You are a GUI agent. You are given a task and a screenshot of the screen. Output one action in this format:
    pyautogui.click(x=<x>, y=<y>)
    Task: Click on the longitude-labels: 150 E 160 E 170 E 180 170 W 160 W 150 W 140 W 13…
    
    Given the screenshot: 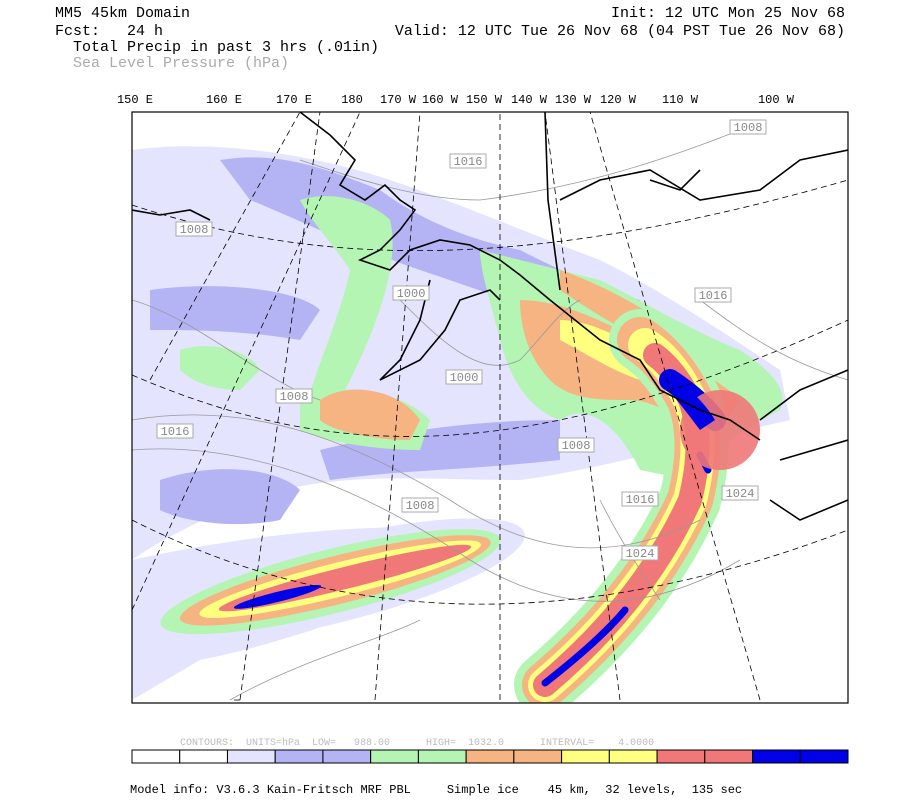 What is the action you would take?
    pyautogui.click(x=456, y=100)
    